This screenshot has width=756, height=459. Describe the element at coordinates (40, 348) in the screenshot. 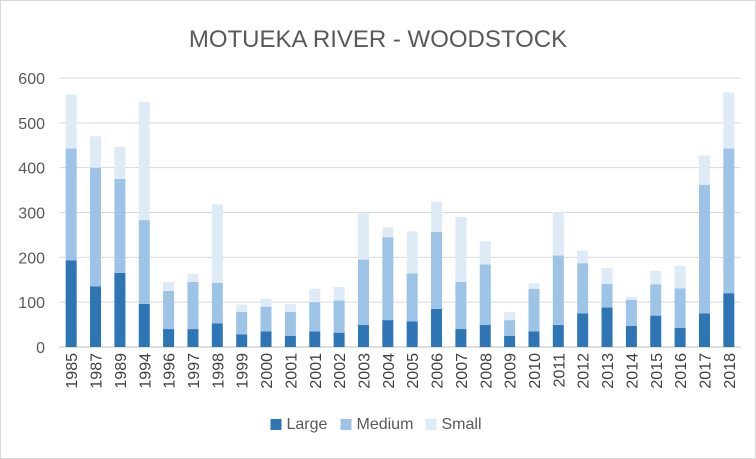

I see `y-tick-label: 0` at that location.